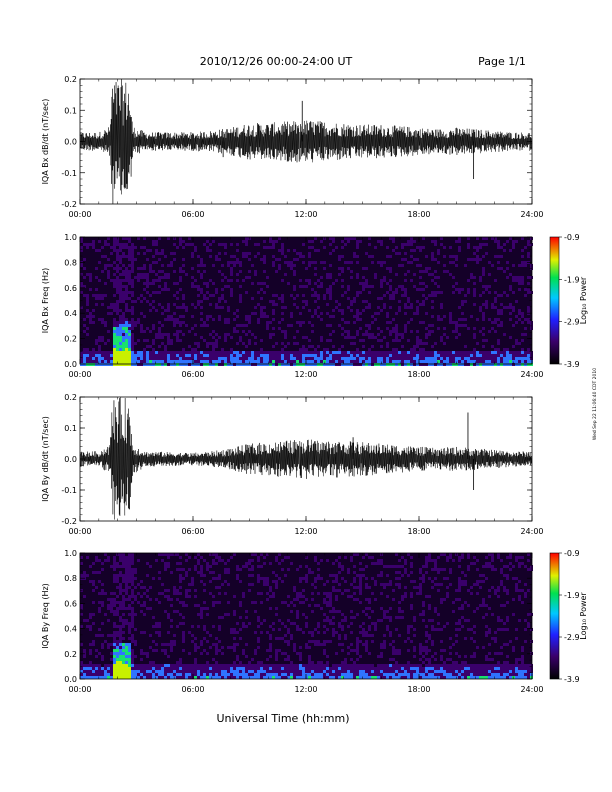 The height and width of the screenshot is (792, 612). I want to click on y-axis-label: IQA Bx Freq (Hz), so click(45, 301).